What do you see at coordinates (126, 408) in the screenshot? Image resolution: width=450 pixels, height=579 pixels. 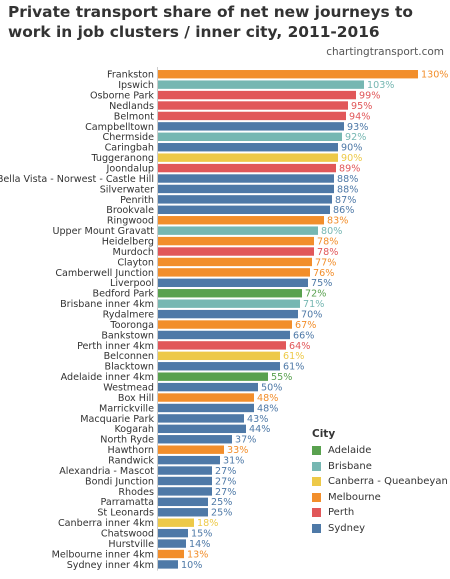 I see `category-label: Marrickville` at bounding box center [126, 408].